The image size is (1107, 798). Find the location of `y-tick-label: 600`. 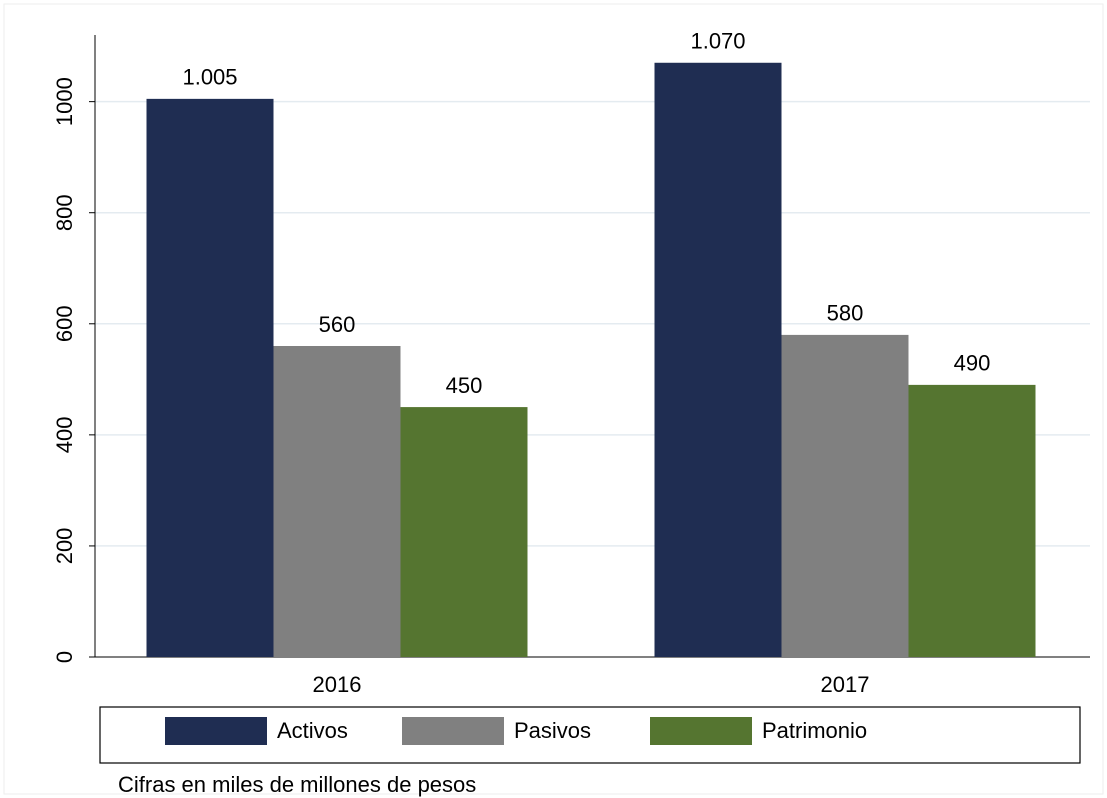

y-tick-label: 600 is located at coordinates (64, 323).